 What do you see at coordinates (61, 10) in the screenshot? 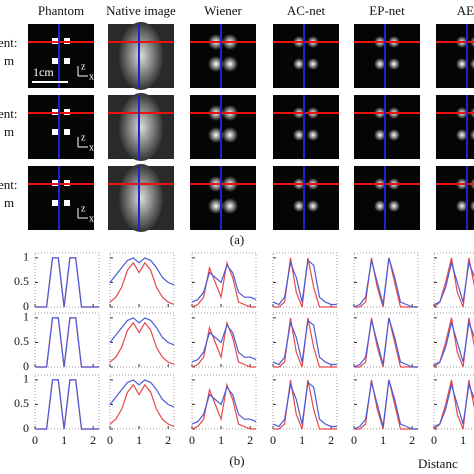
I see `column-header: Phantom` at bounding box center [61, 10].